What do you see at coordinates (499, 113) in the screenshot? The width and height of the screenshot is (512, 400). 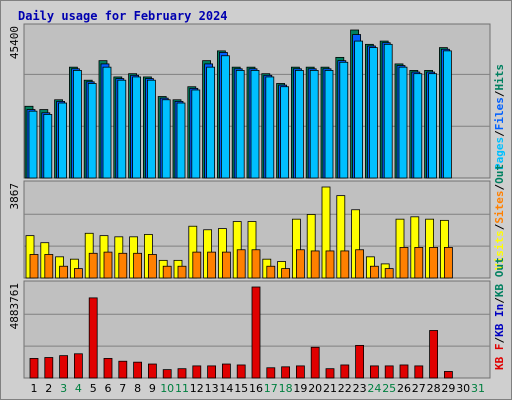 I see `legend-entry: Files` at bounding box center [499, 113].